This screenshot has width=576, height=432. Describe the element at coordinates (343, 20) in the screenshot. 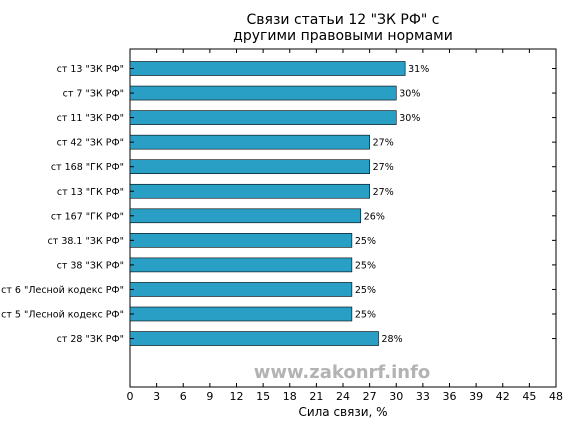

I see `chart-title-line-1: Связи статьи 12 "ЗК РФ" с` at that location.